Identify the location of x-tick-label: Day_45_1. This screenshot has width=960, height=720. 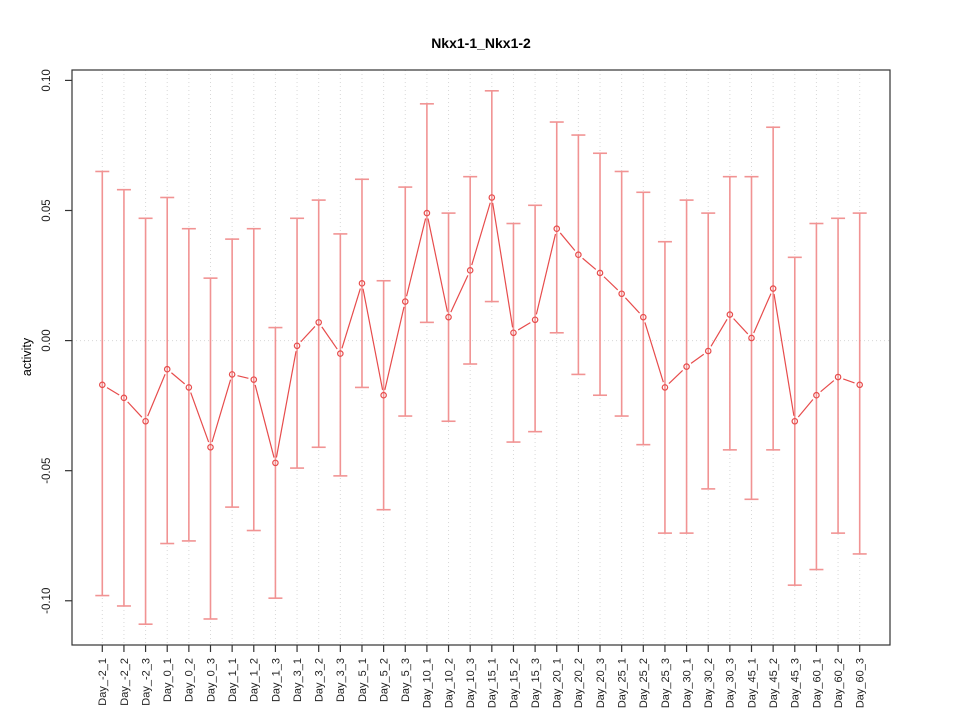
(752, 683).